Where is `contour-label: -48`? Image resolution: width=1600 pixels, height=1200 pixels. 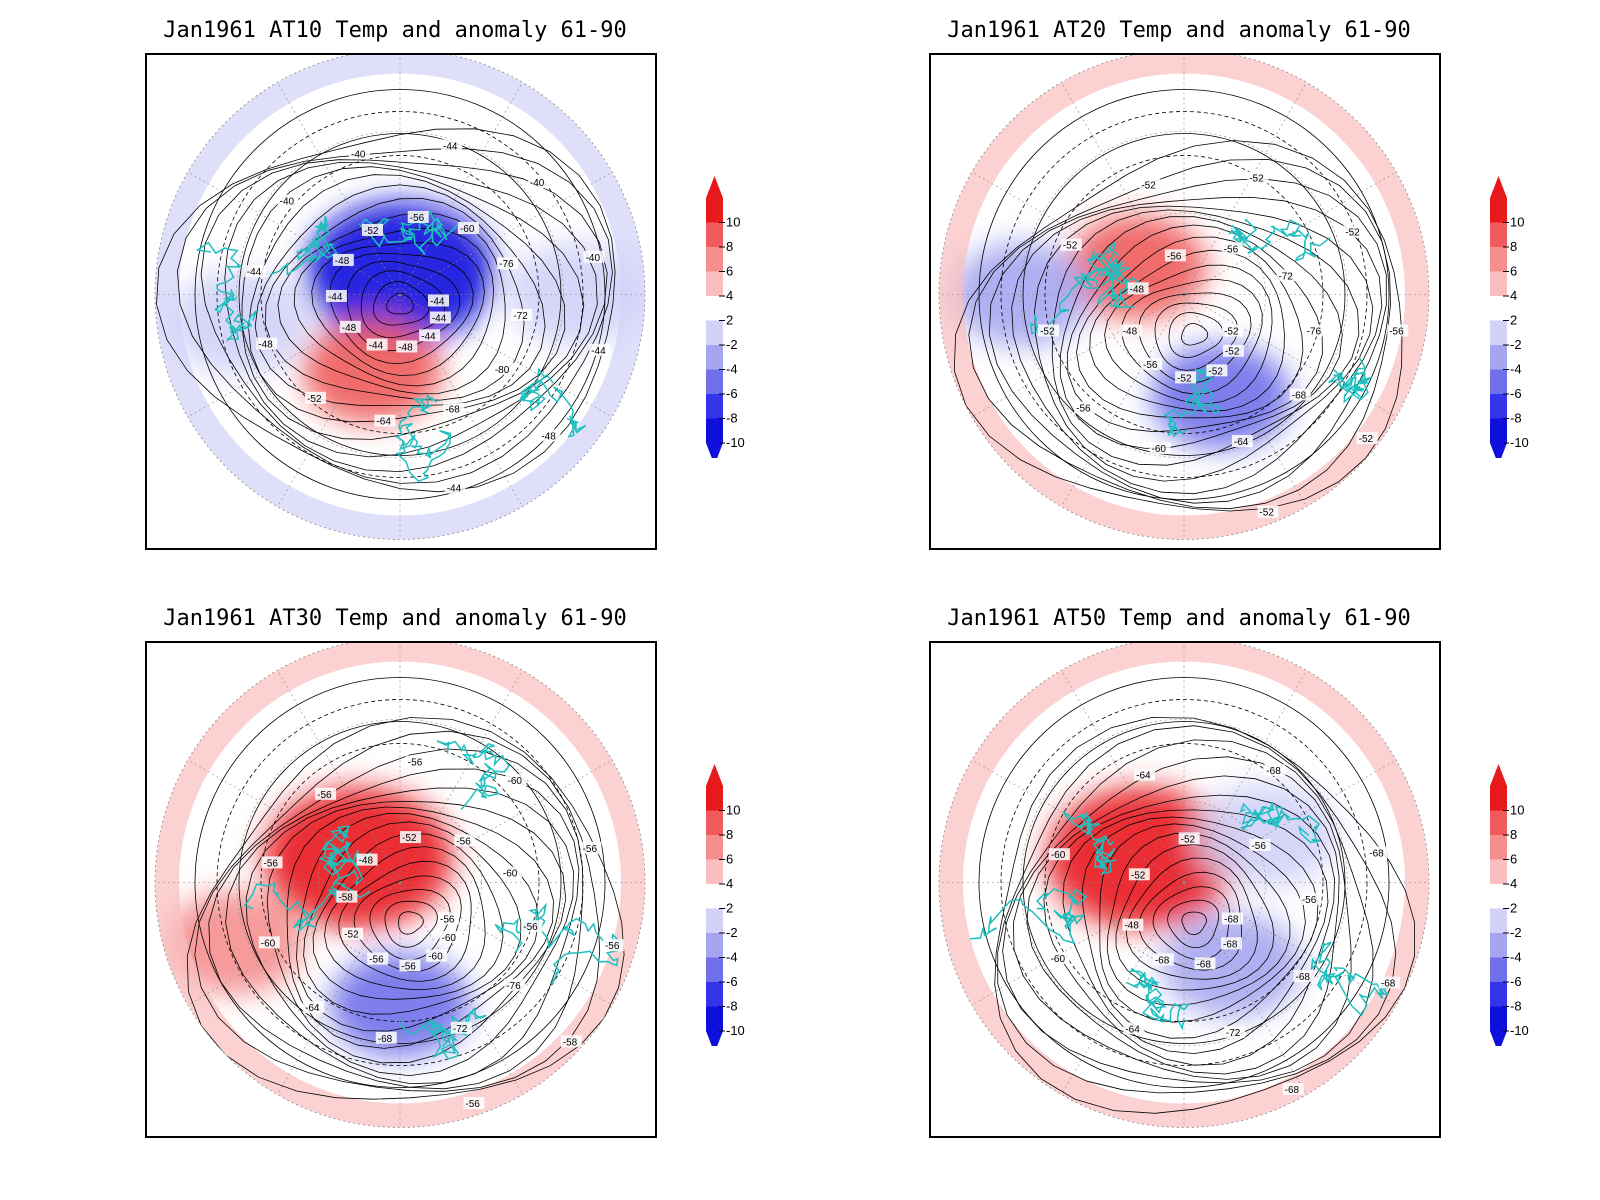 contour-label: -48 is located at coordinates (1130, 332).